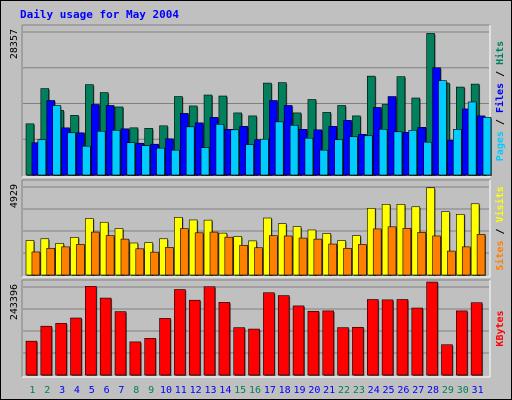  Describe the element at coordinates (374, 390) in the screenshot. I see `x-tick-label-24: 24` at that location.